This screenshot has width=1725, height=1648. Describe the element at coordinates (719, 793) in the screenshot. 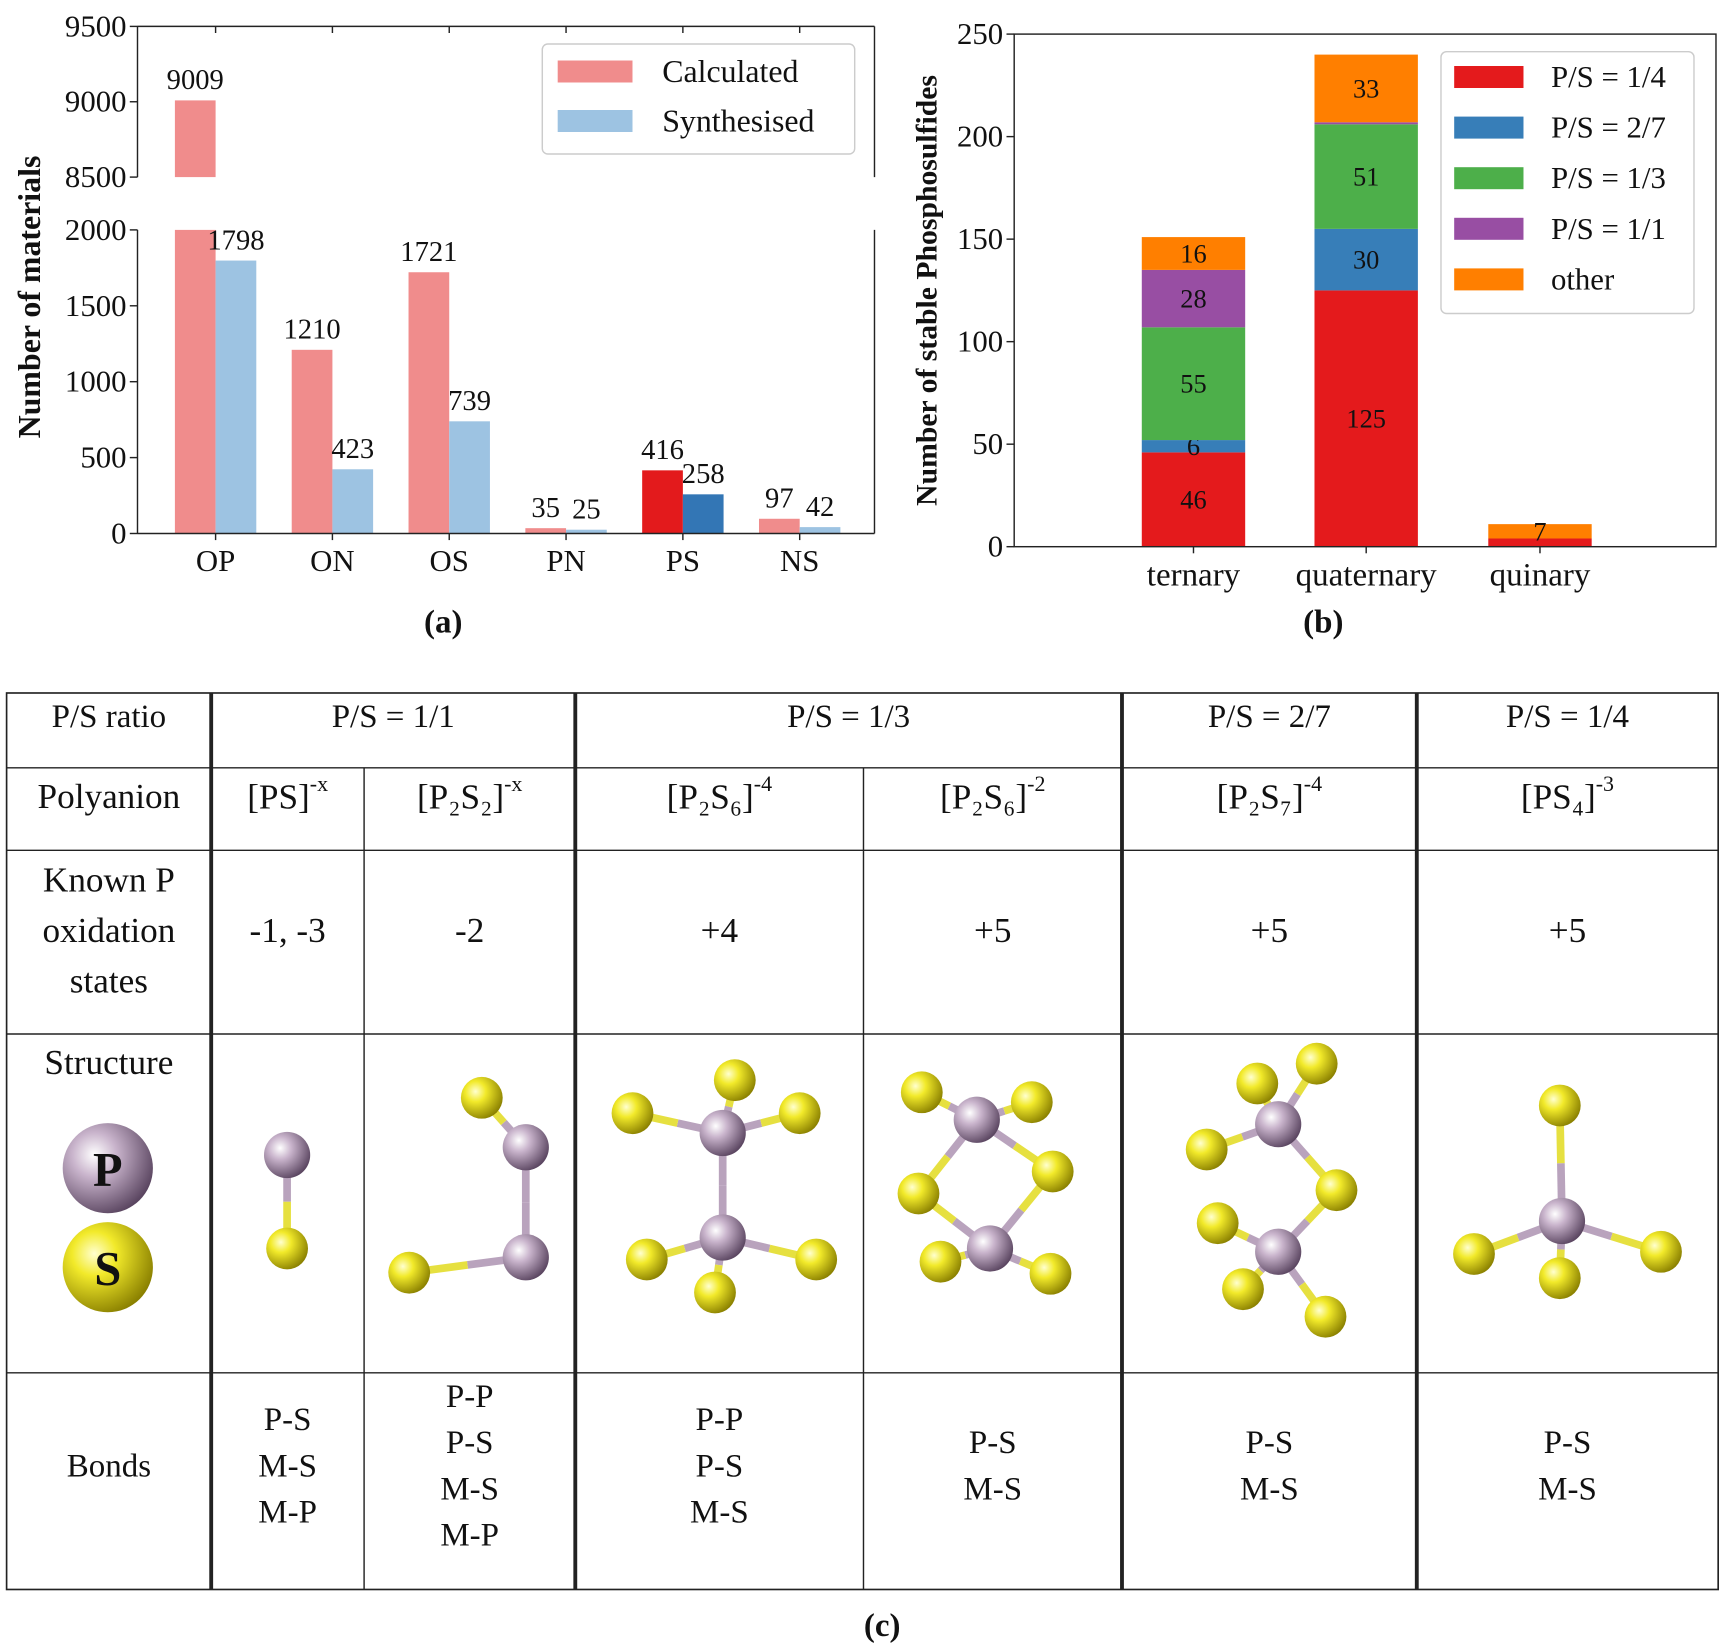

I see `polyanion: [P₂S₆]-4` at that location.